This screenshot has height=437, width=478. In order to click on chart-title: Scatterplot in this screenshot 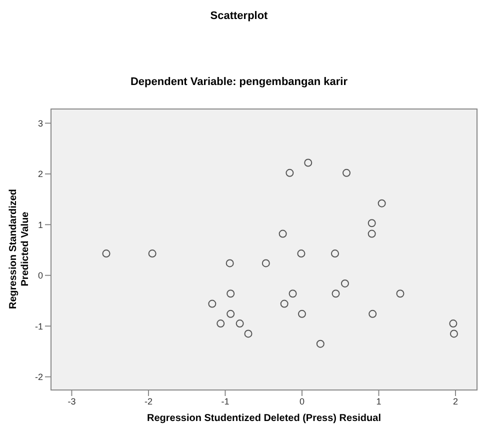, I will do `click(239, 16)`.